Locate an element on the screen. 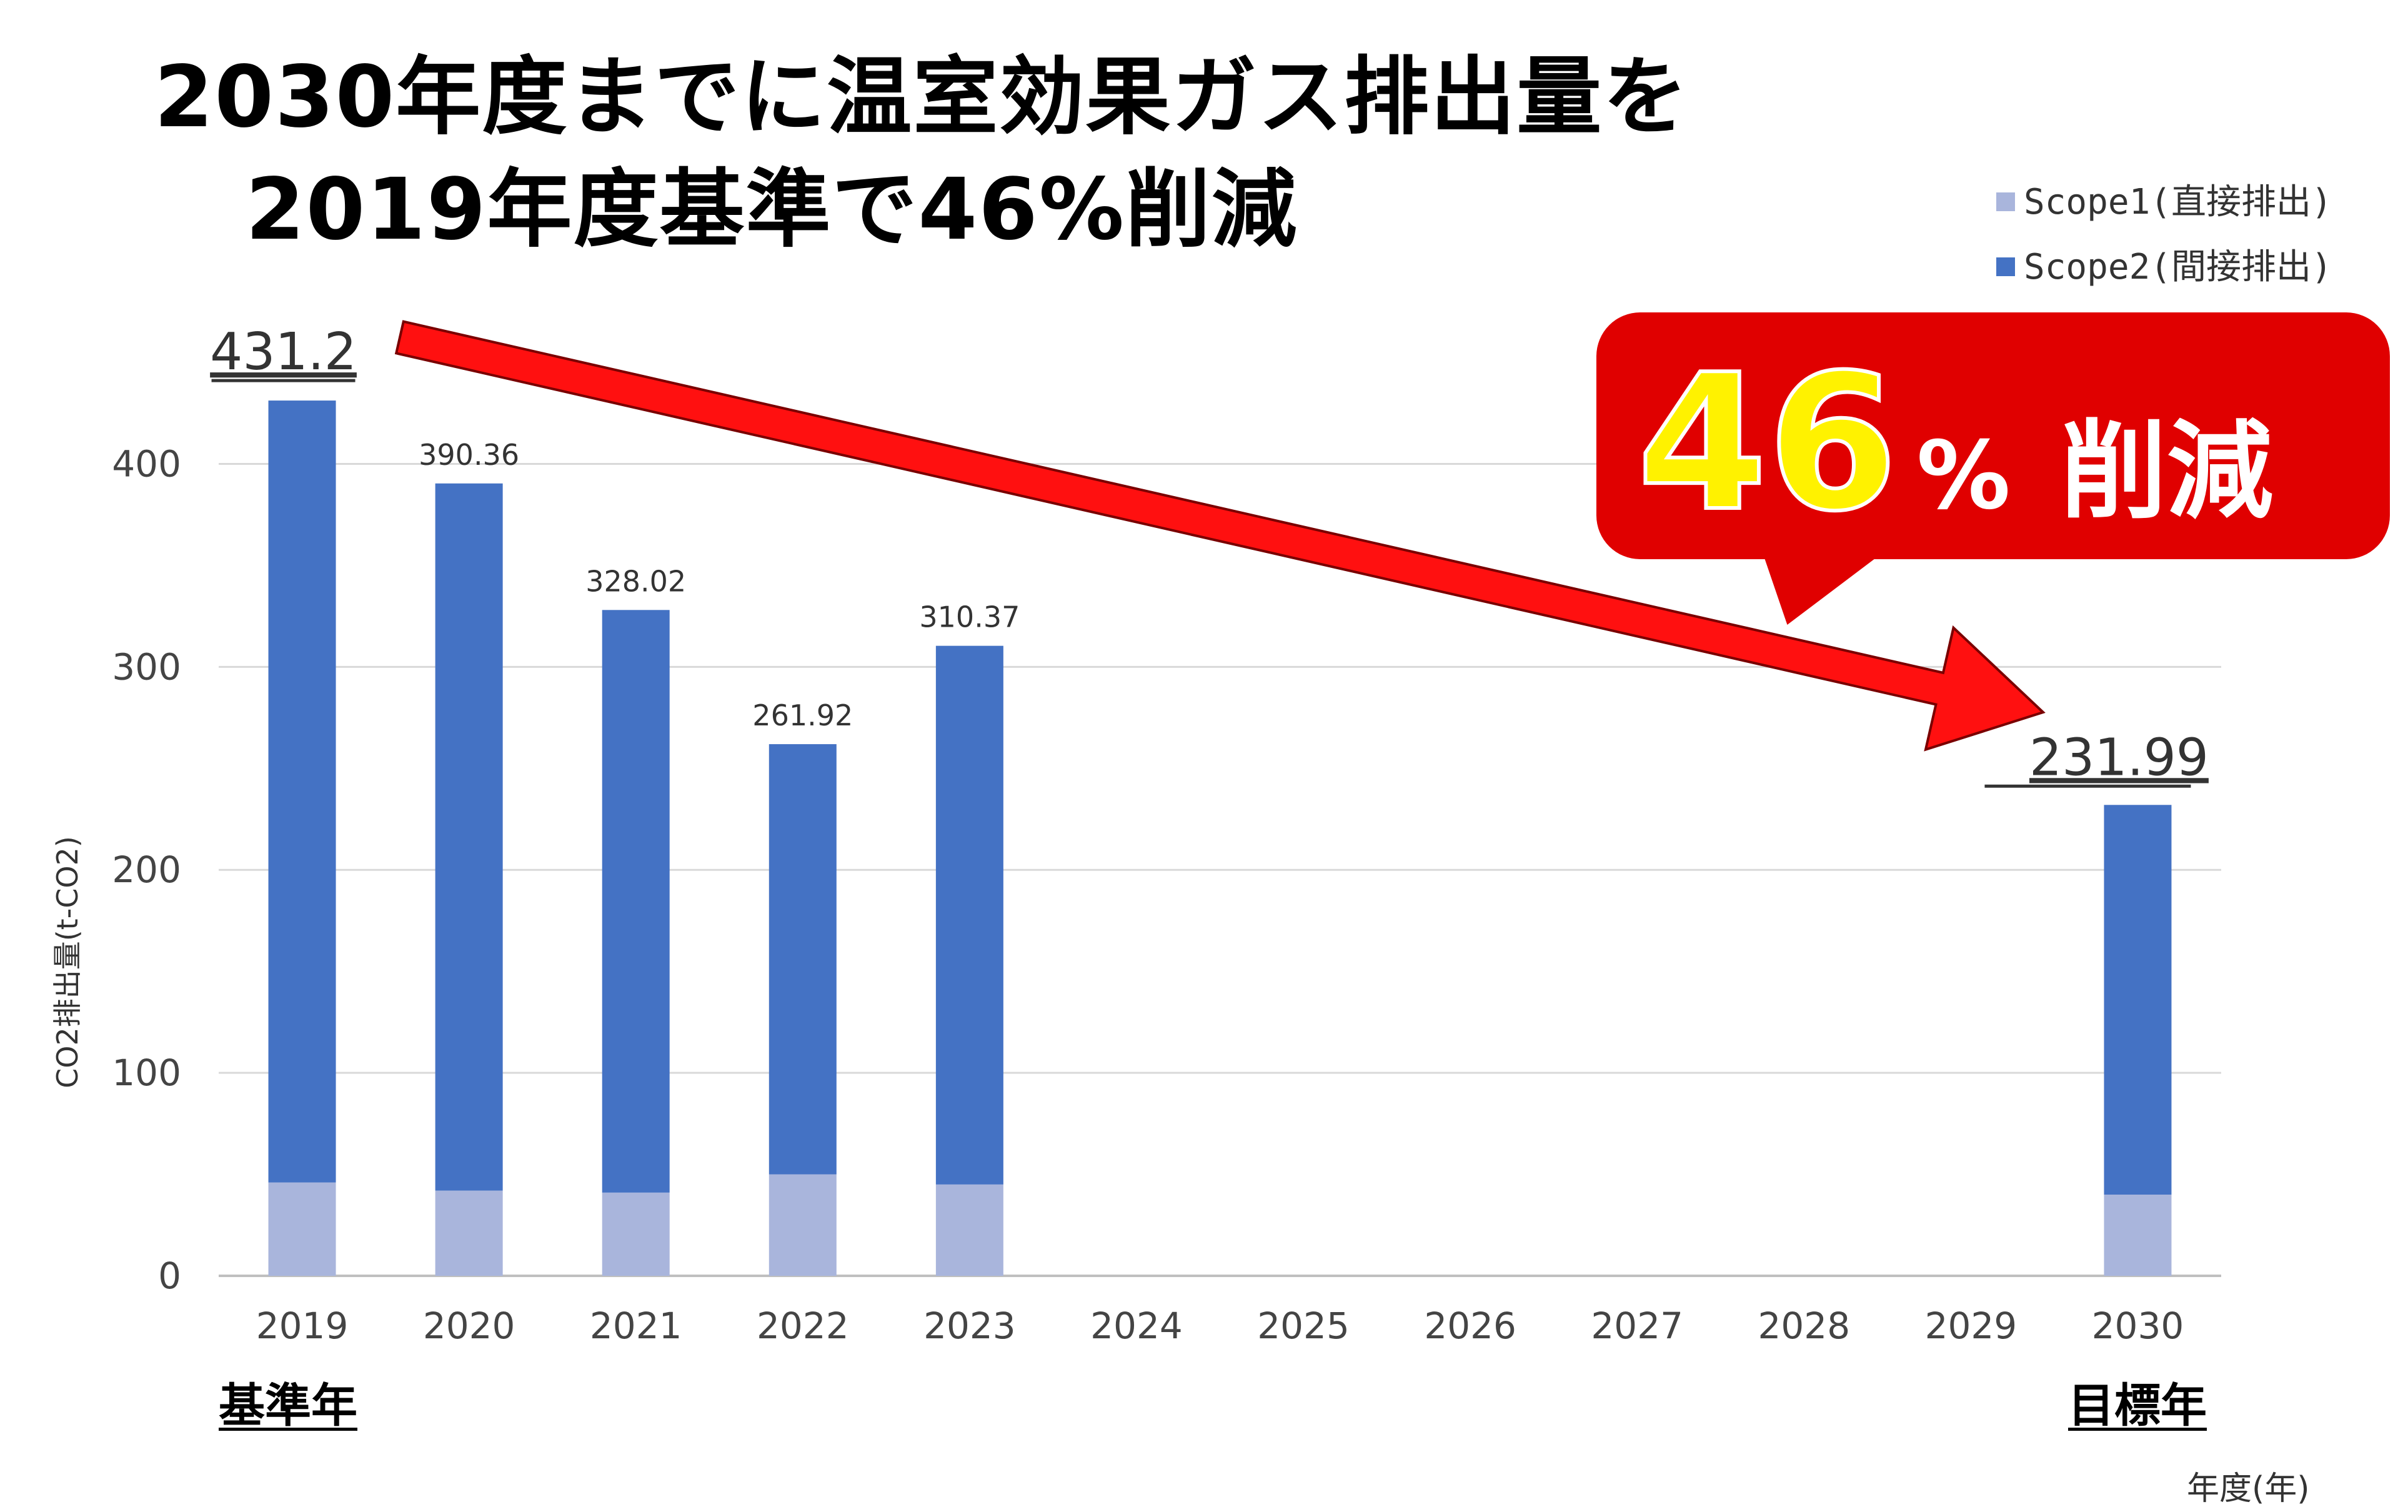 The width and height of the screenshot is (2408, 1512). bar-scope1-2022 is located at coordinates (803, 1225).